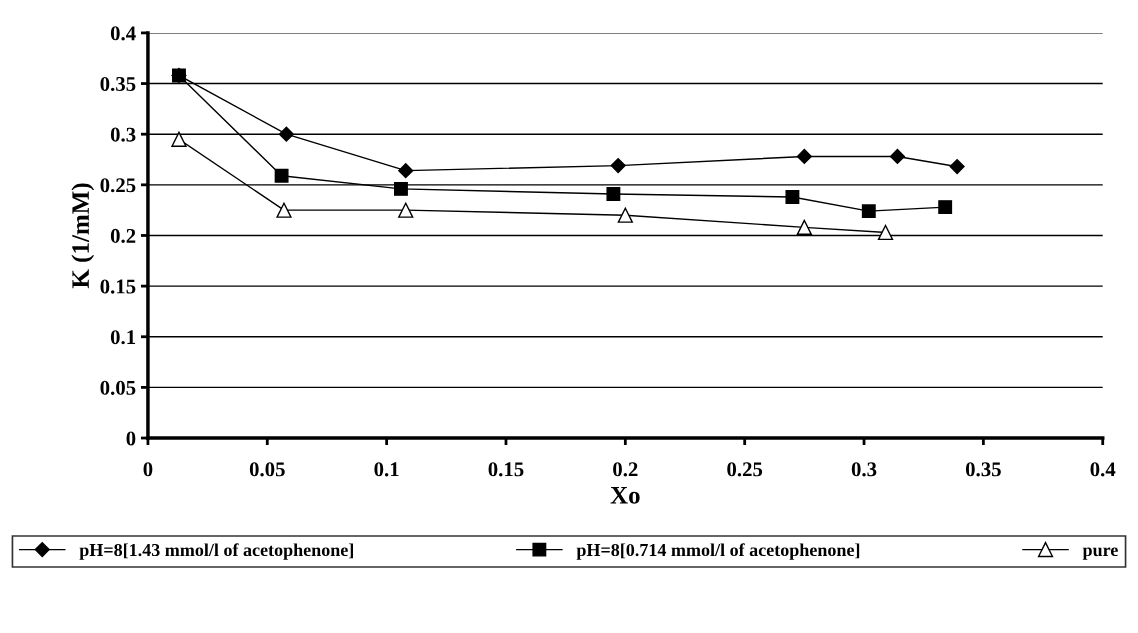  What do you see at coordinates (983, 469) in the screenshot?
I see `x-tick-label: 0.35` at bounding box center [983, 469].